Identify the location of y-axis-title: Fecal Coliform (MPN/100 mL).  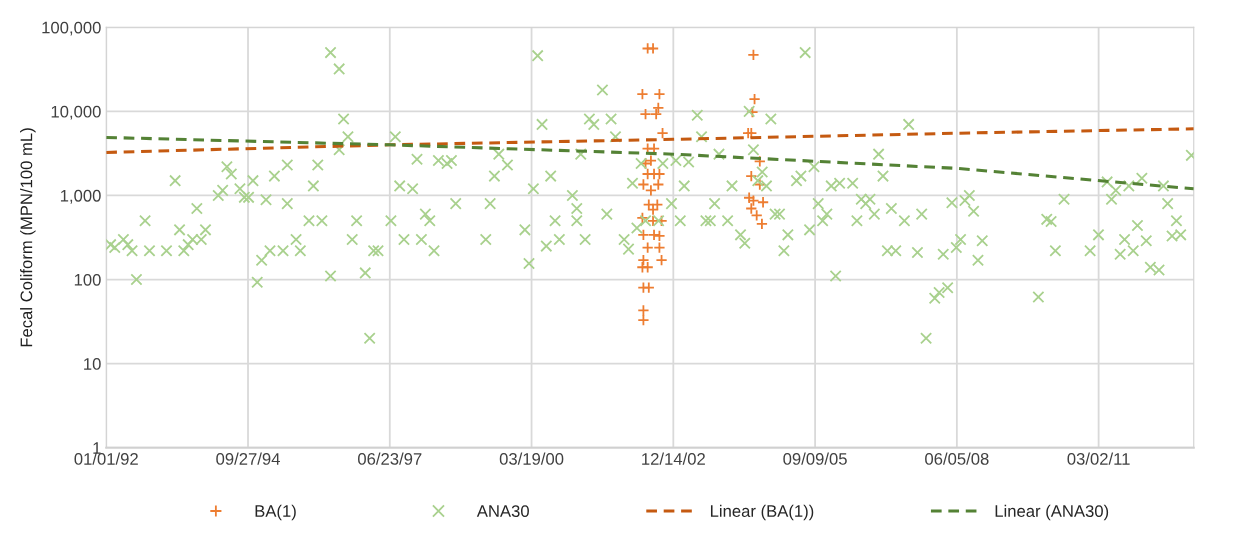
(28, 237).